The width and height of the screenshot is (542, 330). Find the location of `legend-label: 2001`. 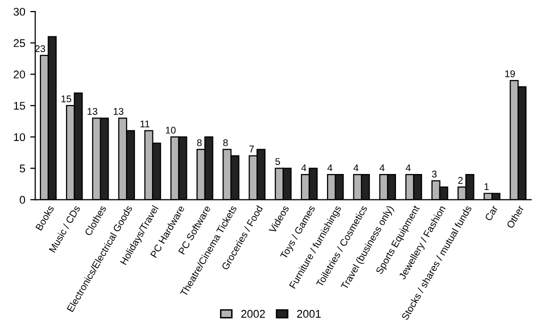

legend-label: 2001 is located at coordinates (309, 314).